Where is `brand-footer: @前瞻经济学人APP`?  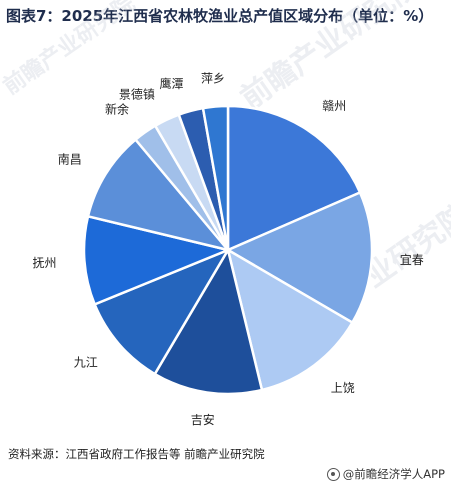 brand-footer: @前瞻经济学人APP is located at coordinates (385, 474).